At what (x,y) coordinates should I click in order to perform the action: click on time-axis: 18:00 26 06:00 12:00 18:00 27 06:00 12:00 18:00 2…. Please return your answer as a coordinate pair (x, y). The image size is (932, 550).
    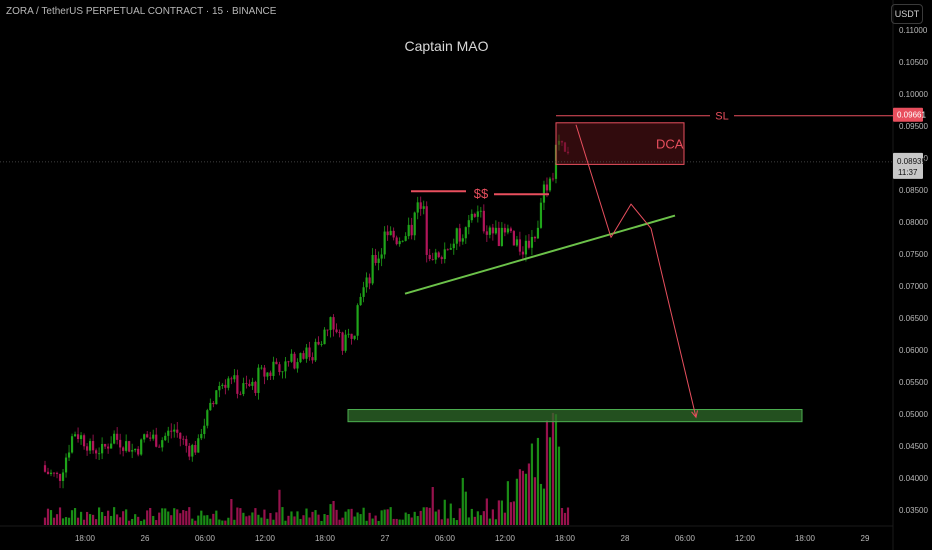
    Looking at the image, I should click on (472, 538).